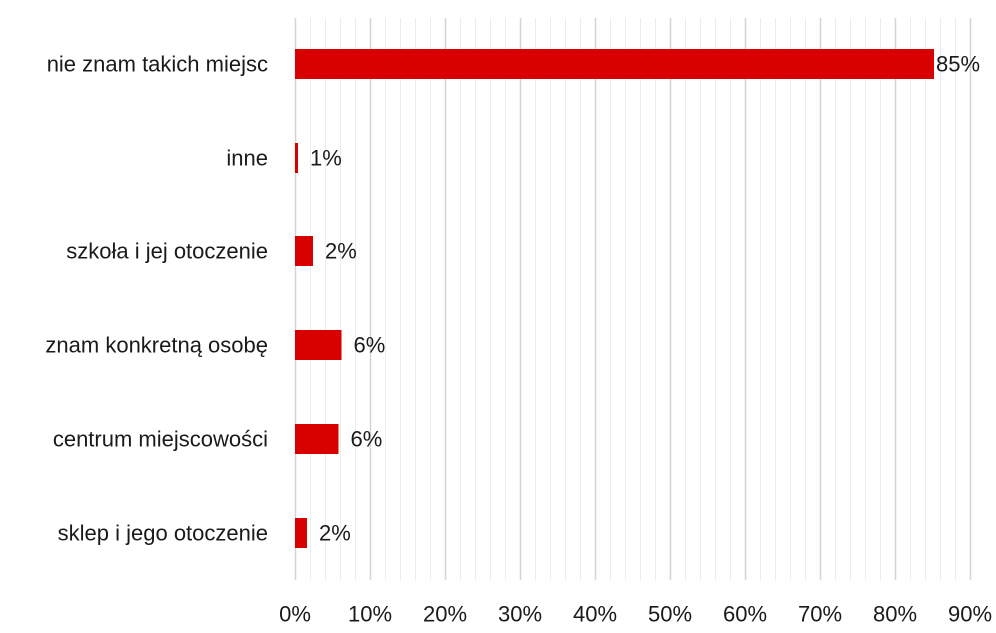  Describe the element at coordinates (445, 614) in the screenshot. I see `x-tick-label: 20%` at that location.